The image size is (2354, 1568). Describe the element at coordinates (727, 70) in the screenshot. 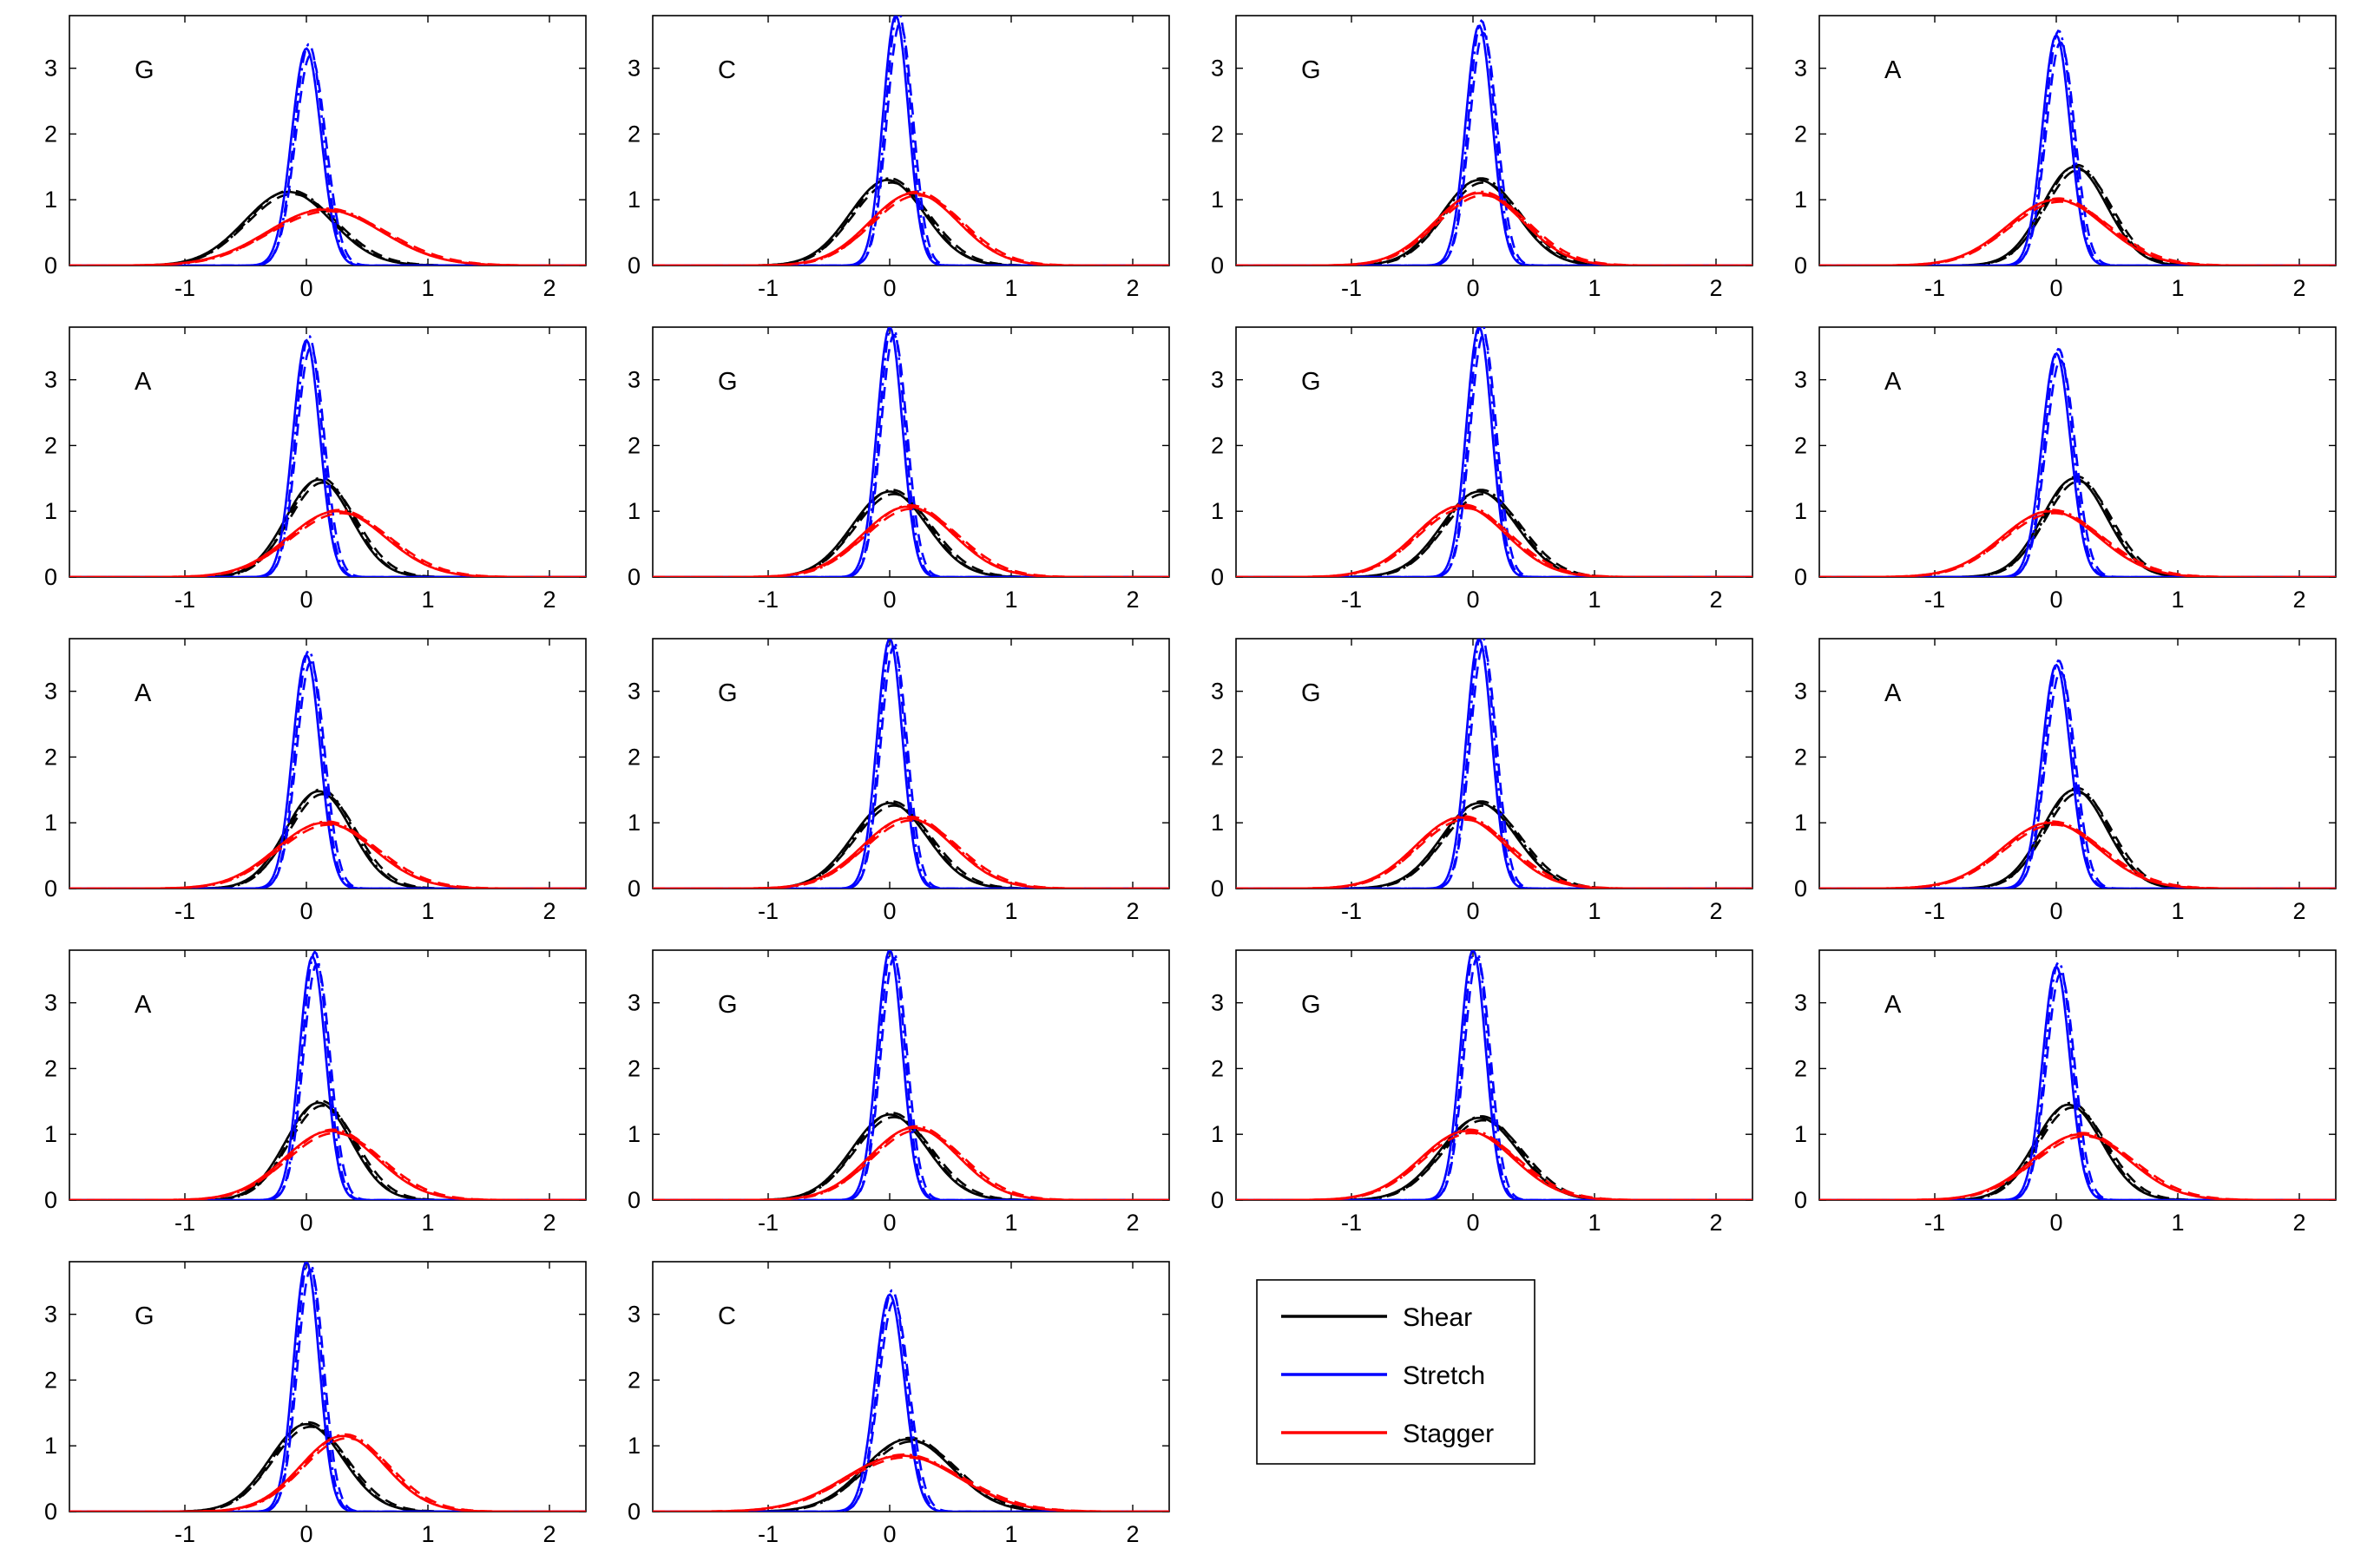

I see `panel-label: C` at that location.